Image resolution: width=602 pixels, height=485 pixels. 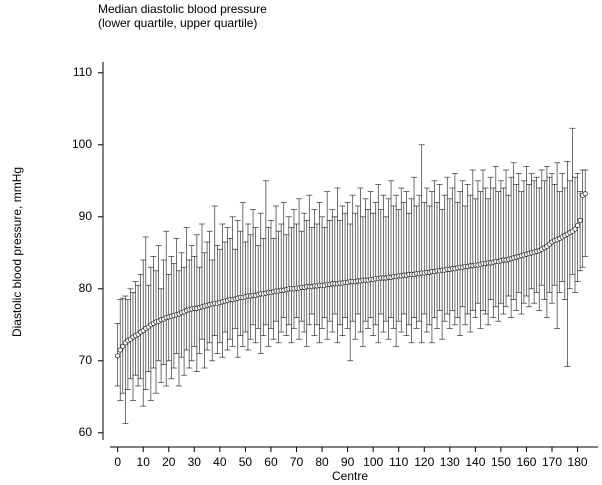 What do you see at coordinates (144, 462) in the screenshot?
I see `x-tick-label: 10` at bounding box center [144, 462].